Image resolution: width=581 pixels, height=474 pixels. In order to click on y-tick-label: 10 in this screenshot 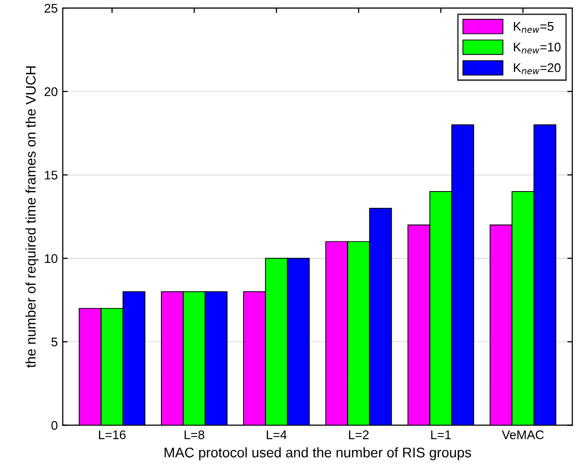, I will do `click(51, 258)`.